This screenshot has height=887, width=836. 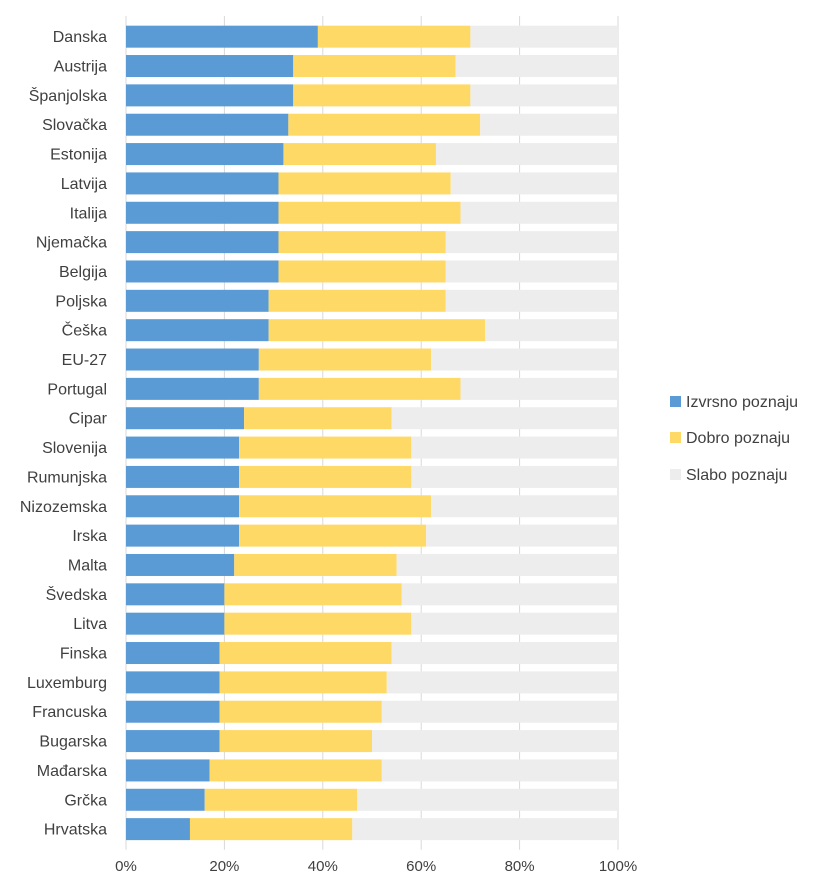 I want to click on category-label: Latvija, so click(x=84, y=184).